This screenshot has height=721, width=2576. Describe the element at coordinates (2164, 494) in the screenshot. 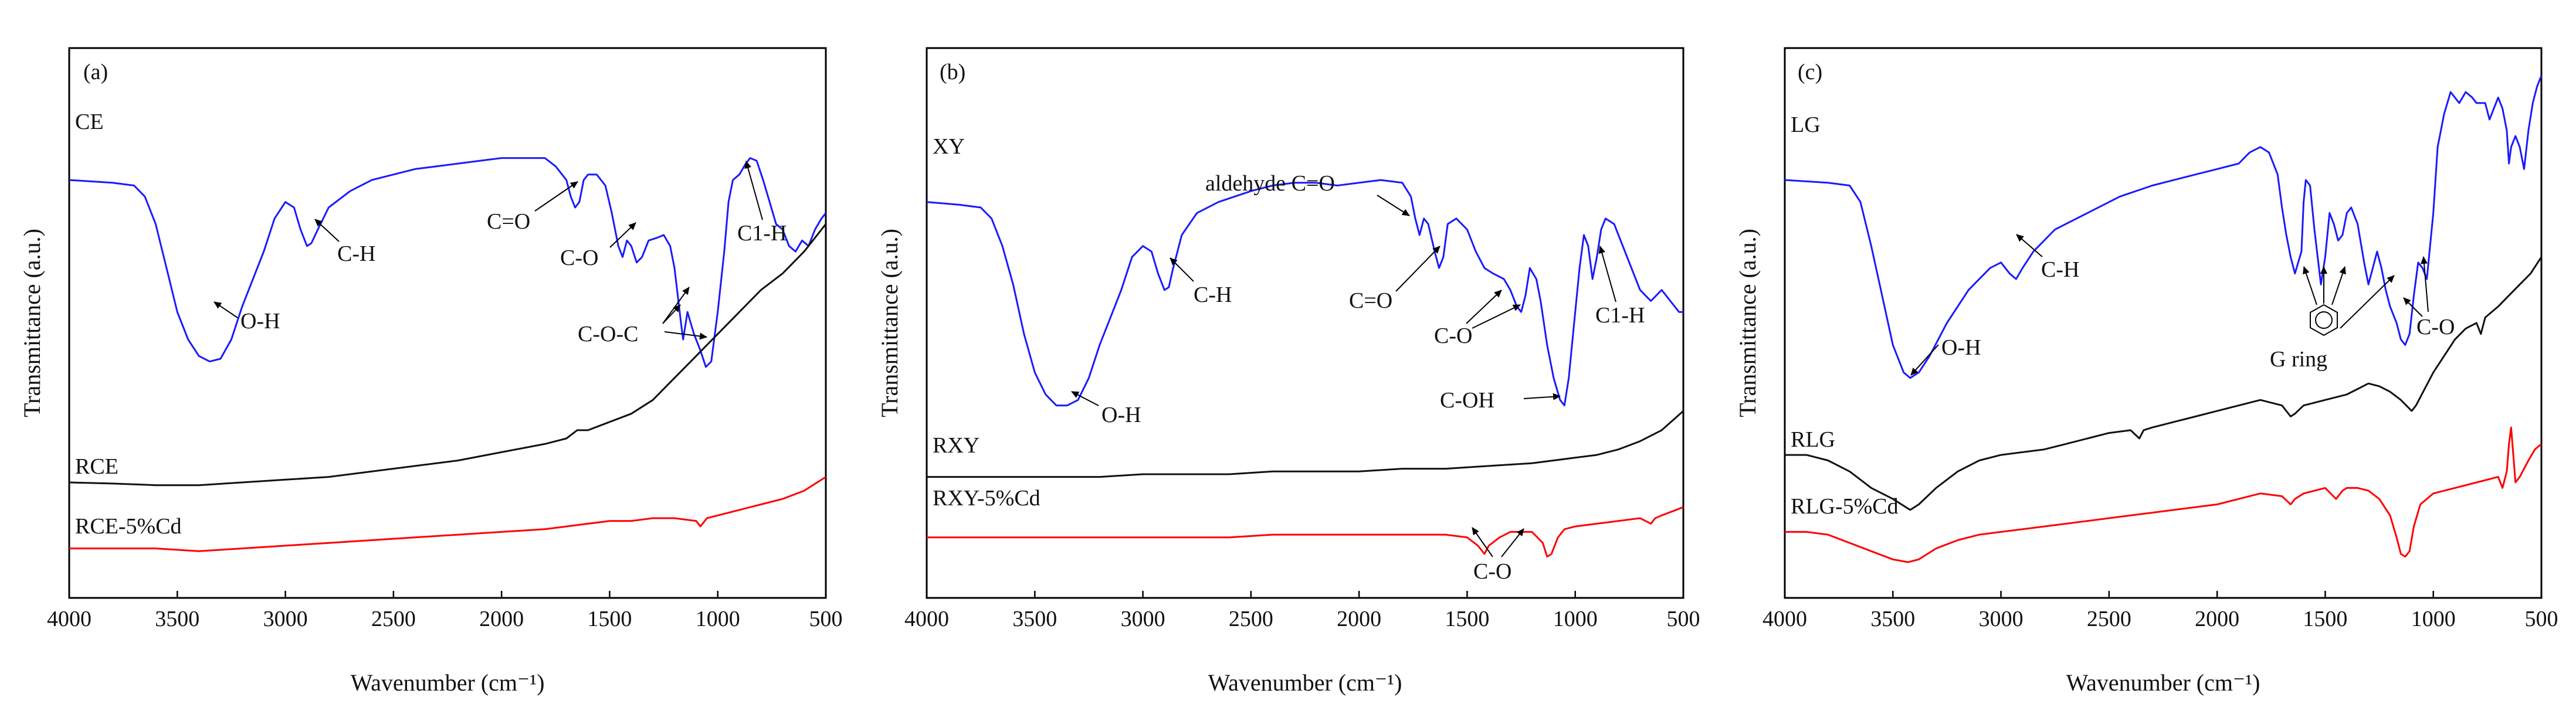

I see `series-line-rlg-5-cd` at that location.